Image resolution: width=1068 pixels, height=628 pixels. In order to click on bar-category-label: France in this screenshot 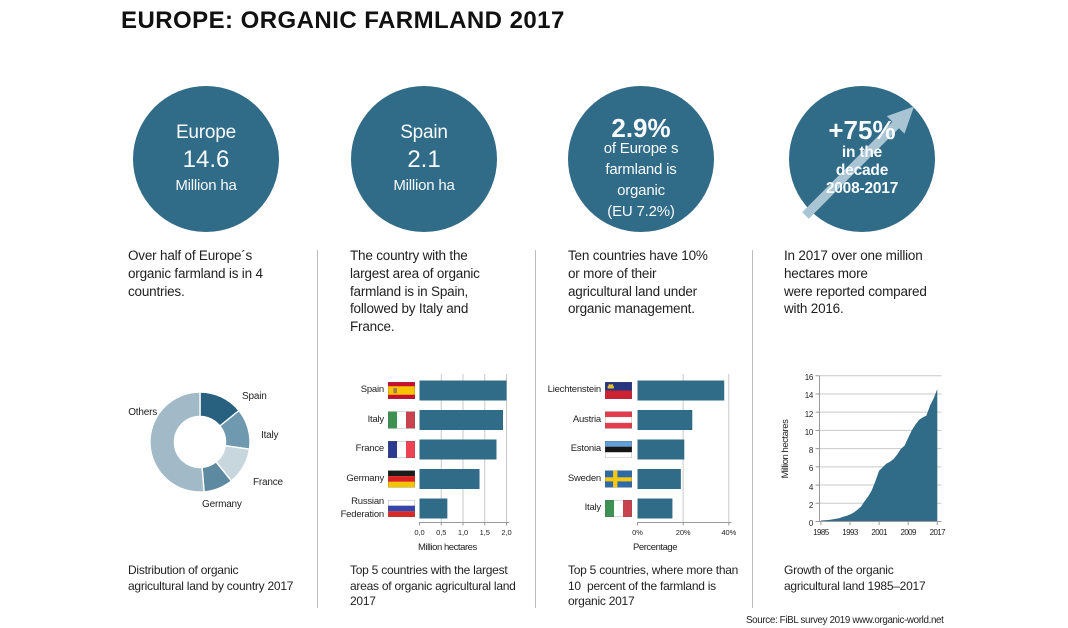, I will do `click(370, 448)`.